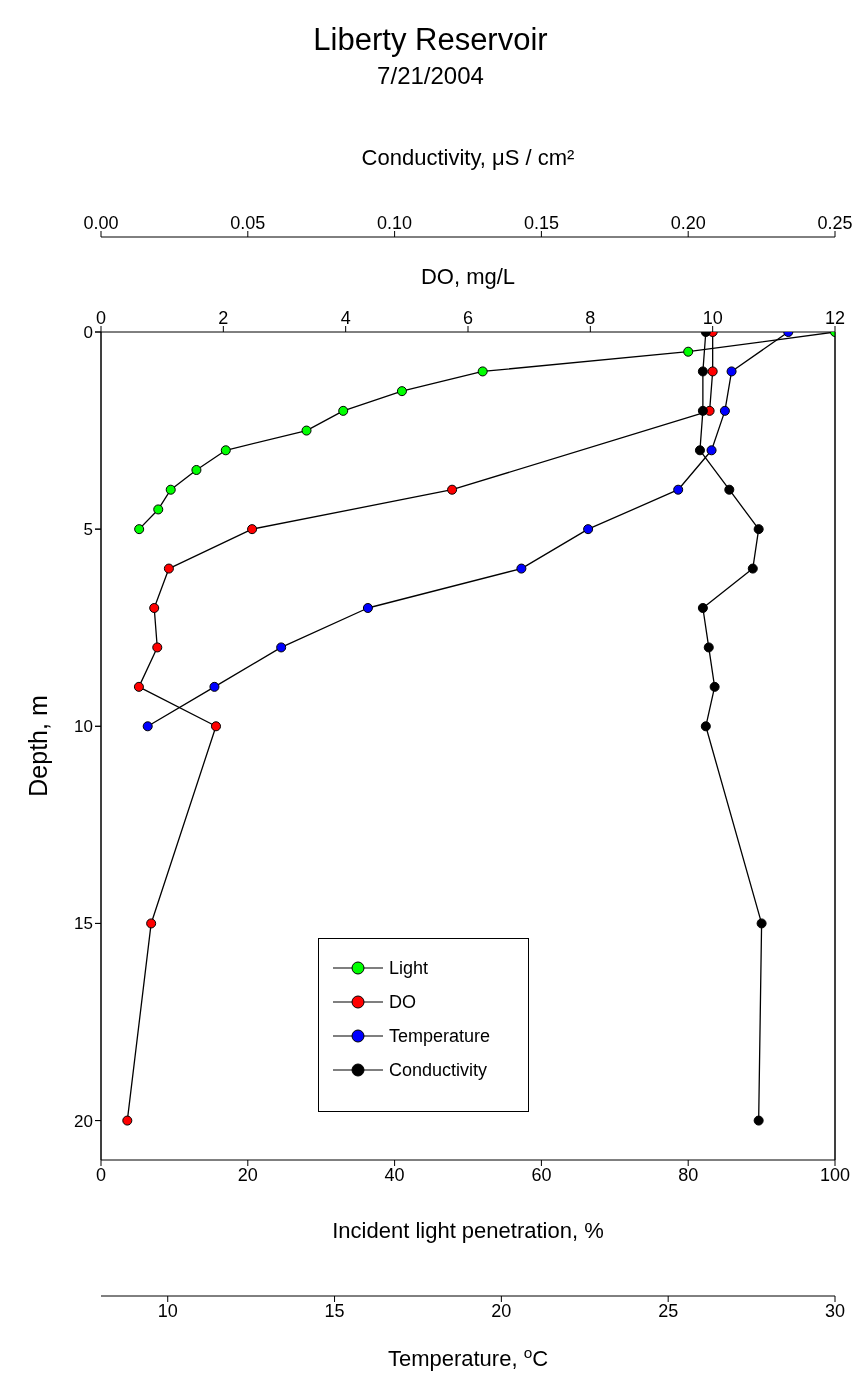  What do you see at coordinates (334, 1310) in the screenshot?
I see `x-tick-label: 15` at bounding box center [334, 1310].